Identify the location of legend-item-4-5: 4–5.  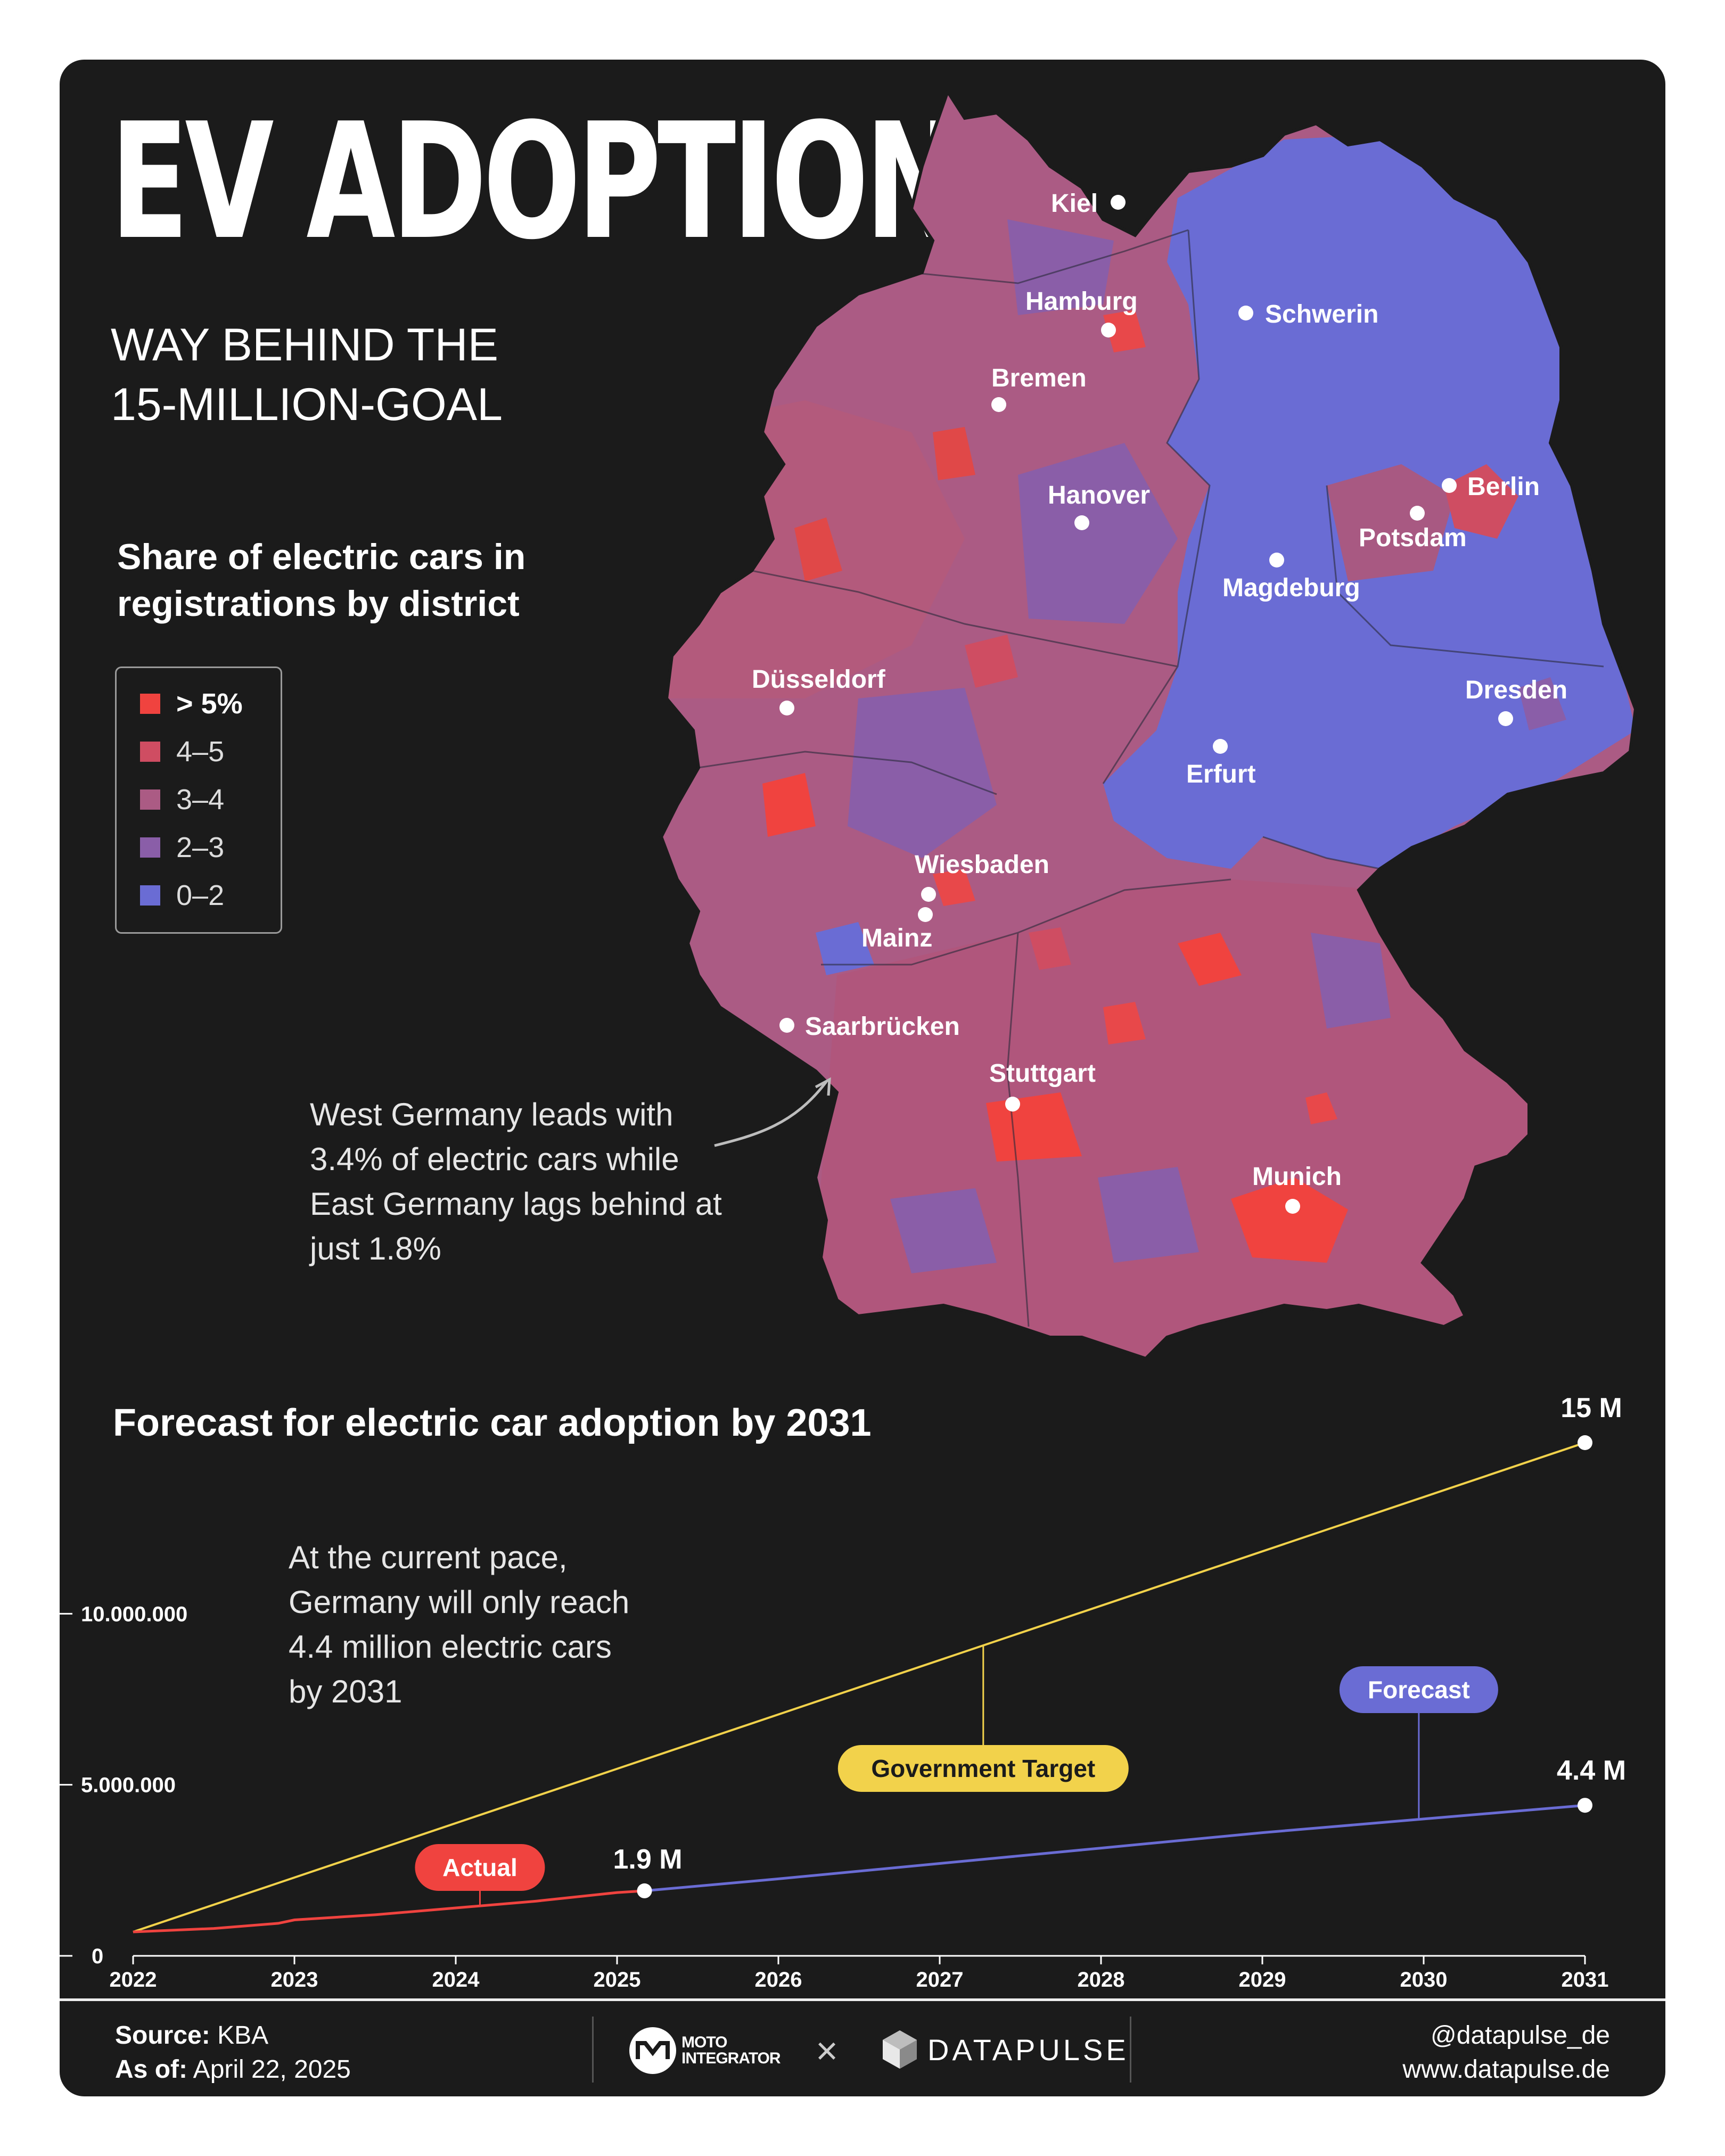
(182, 751).